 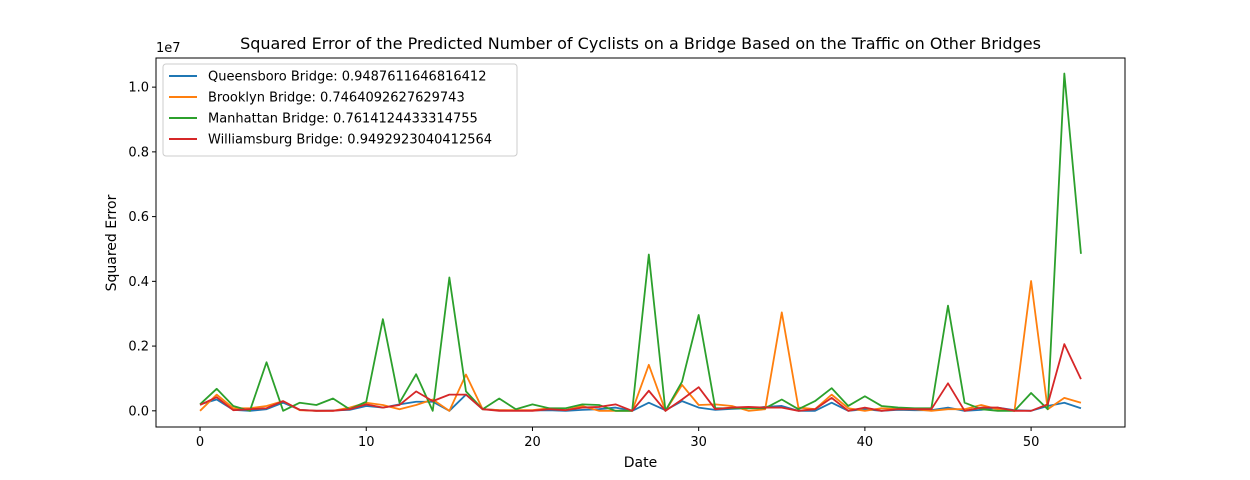 What do you see at coordinates (138, 411) in the screenshot?
I see `y-tick-label: 0.0` at bounding box center [138, 411].